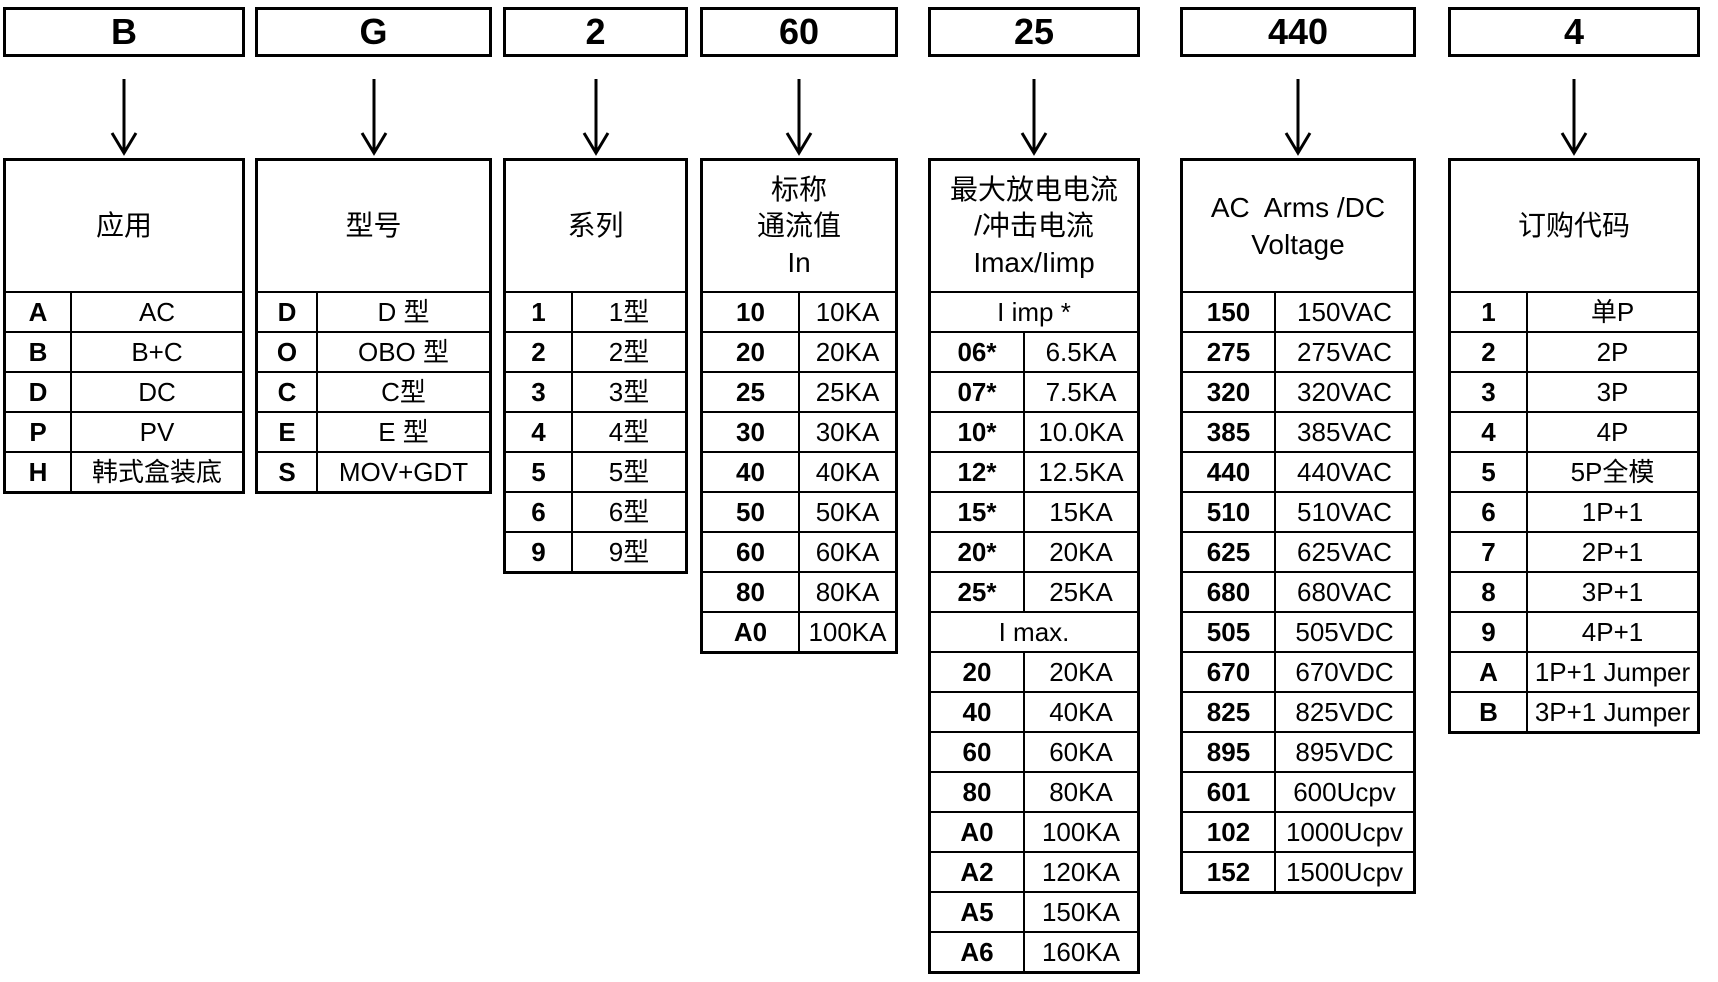  I want to click on code-cell: 601, so click(1229, 792).